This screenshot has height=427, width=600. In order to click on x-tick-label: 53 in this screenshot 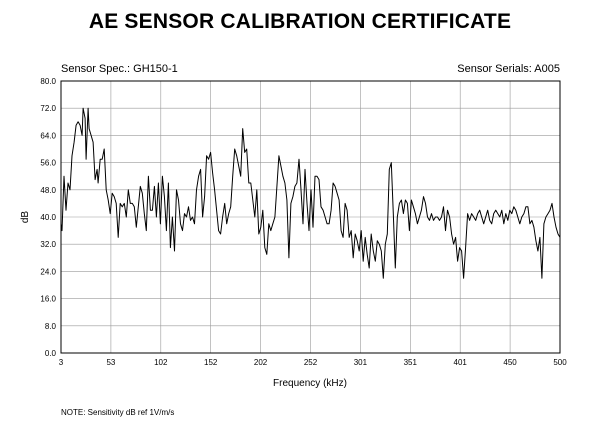, I will do `click(110, 362)`.